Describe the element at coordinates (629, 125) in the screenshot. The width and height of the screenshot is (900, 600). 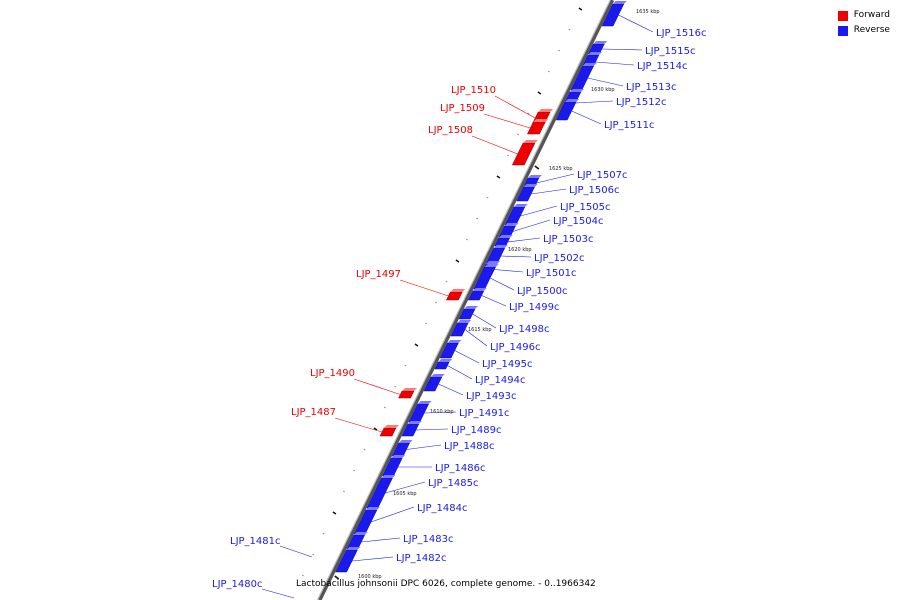
I see `gene-label-reverse: LJP_1511c` at that location.